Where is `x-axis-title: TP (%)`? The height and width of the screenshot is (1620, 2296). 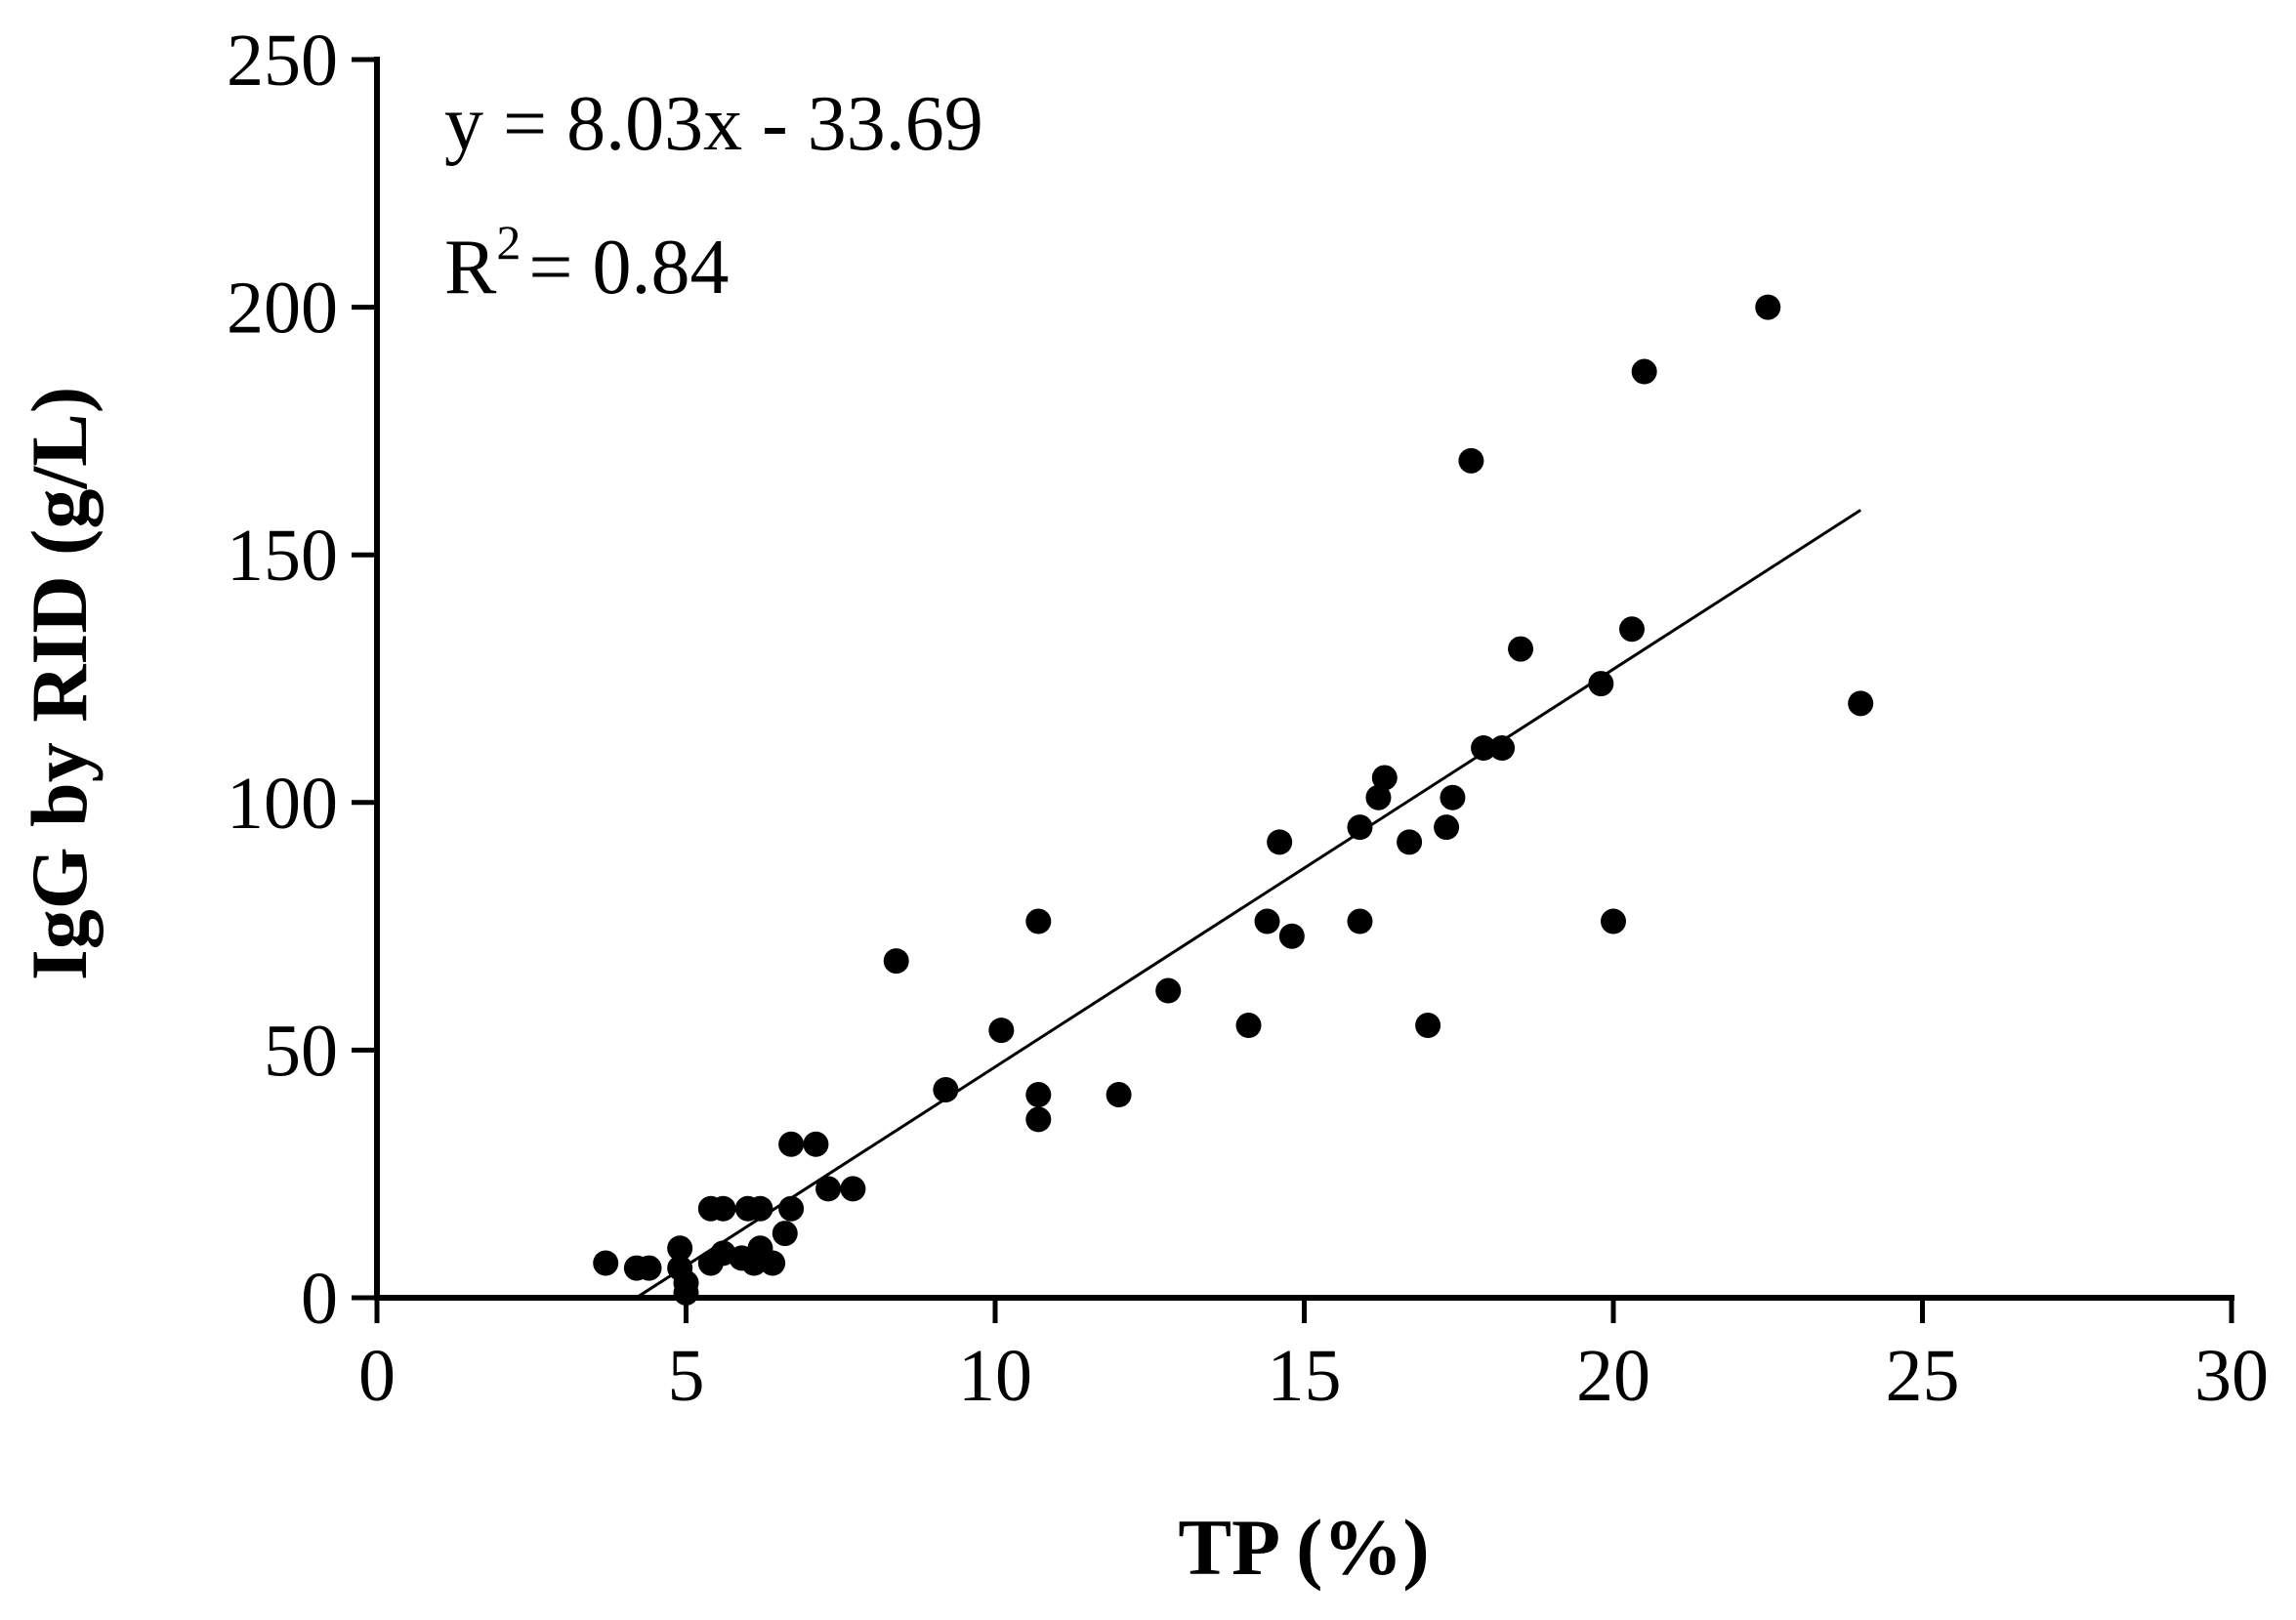
x-axis-title: TP (%) is located at coordinates (1303, 1548).